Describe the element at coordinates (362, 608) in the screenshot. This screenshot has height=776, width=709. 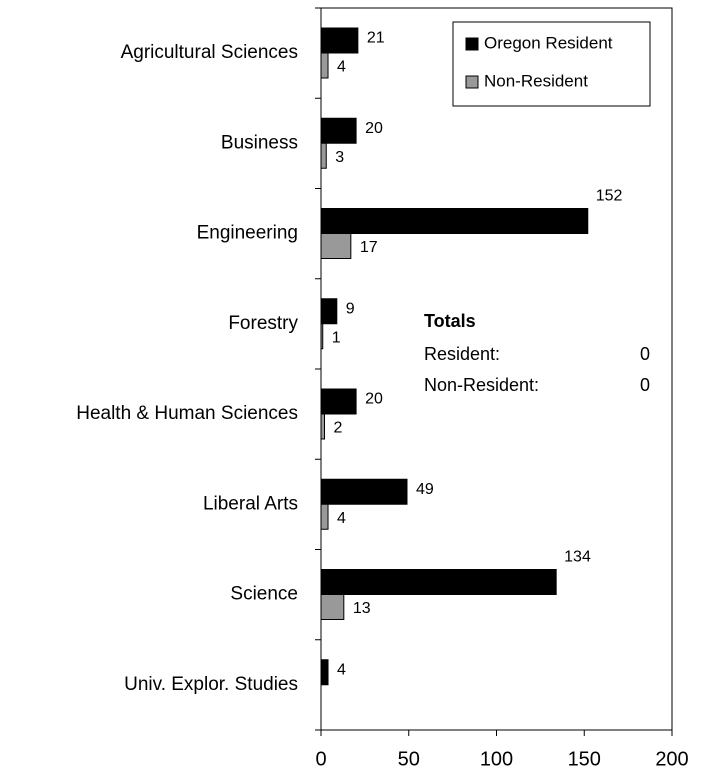
I see `data-label: 13` at that location.